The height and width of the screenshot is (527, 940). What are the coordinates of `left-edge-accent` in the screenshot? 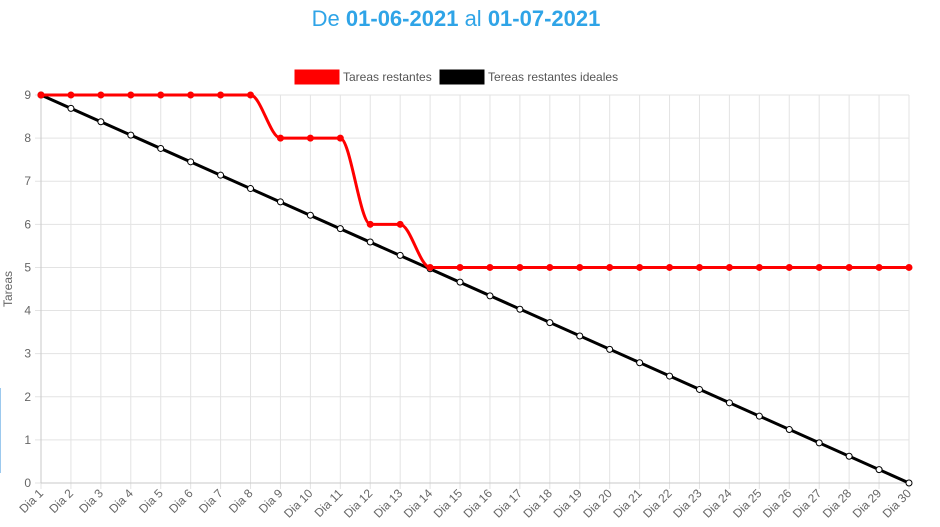 It's located at (0, 430).